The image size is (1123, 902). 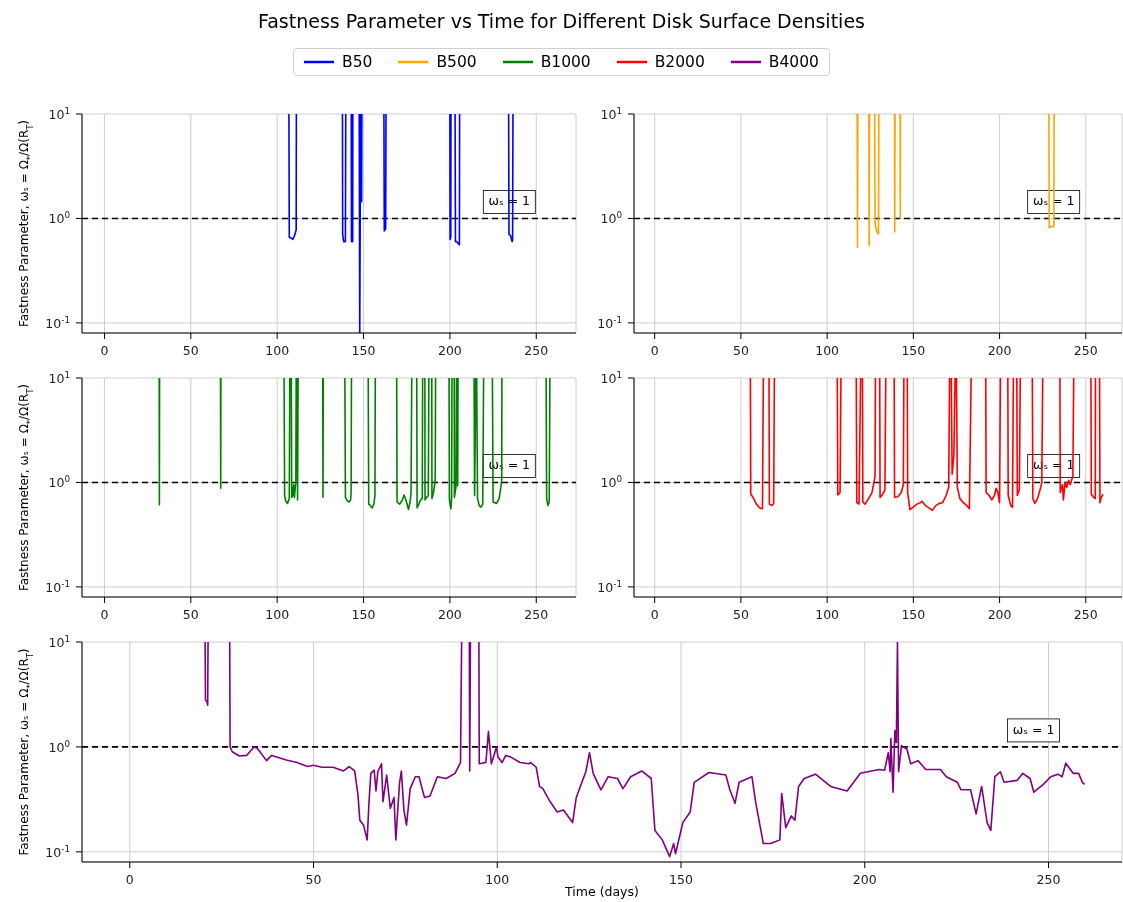 I want to click on x-axis-title: Time (days), so click(x=601, y=891).